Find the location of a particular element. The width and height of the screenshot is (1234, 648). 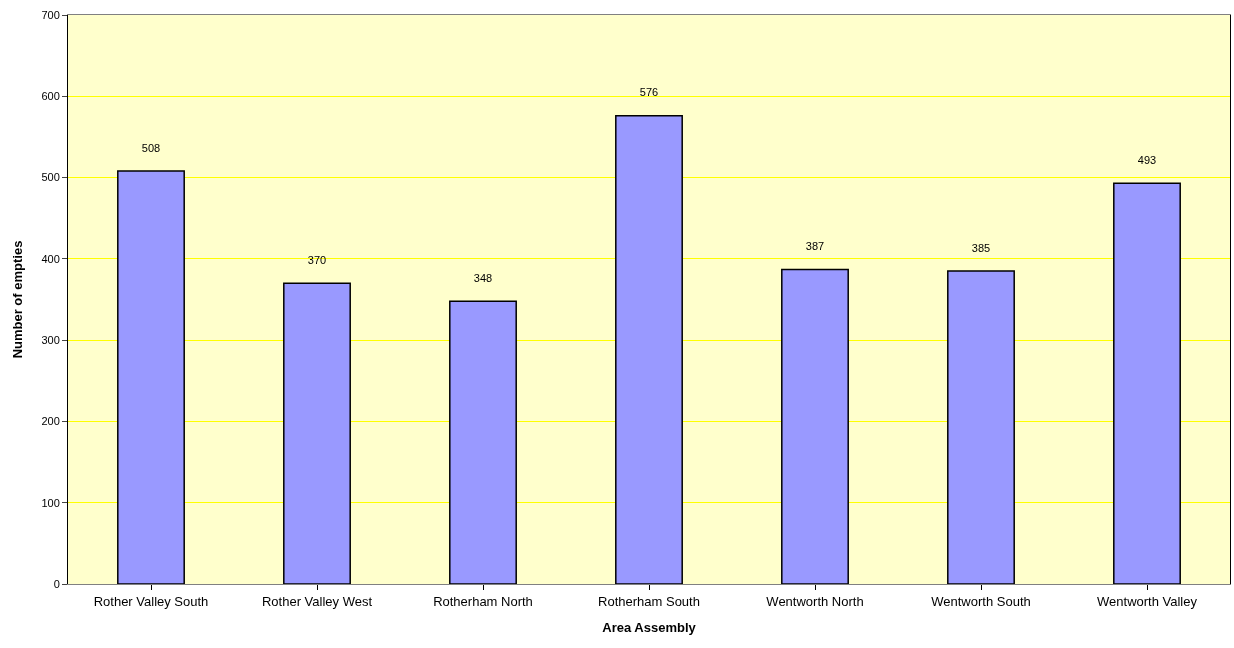

data-label: 576 is located at coordinates (649, 92).